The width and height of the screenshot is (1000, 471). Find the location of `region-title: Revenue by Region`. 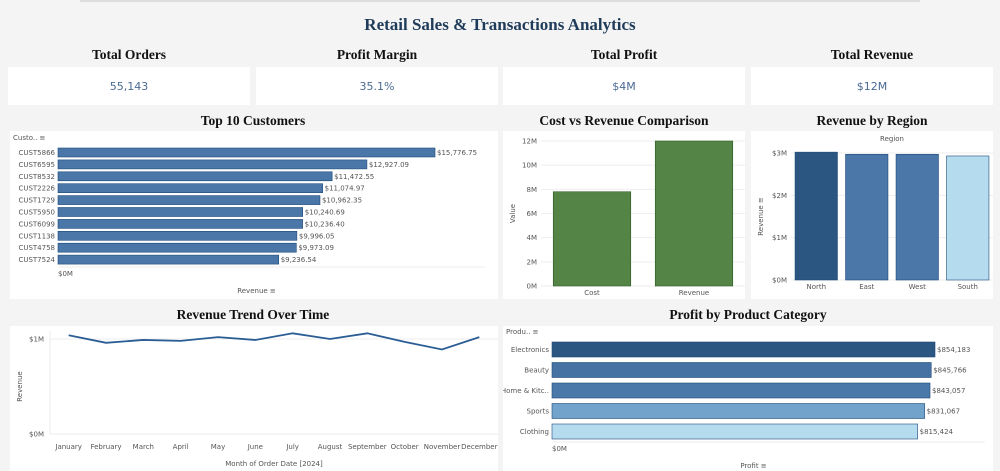

region-title: Revenue by Region is located at coordinates (872, 120).